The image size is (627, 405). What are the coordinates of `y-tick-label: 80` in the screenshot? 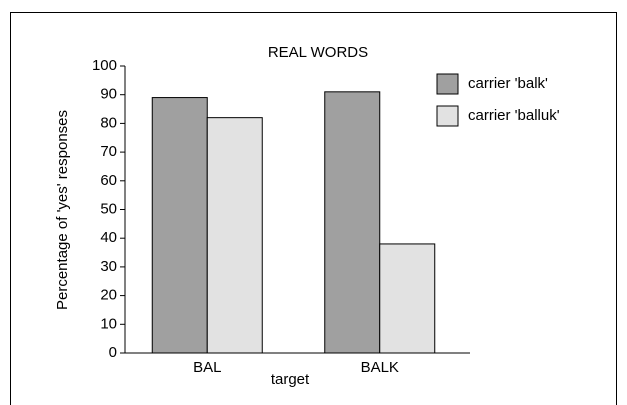 It's located at (108, 122).